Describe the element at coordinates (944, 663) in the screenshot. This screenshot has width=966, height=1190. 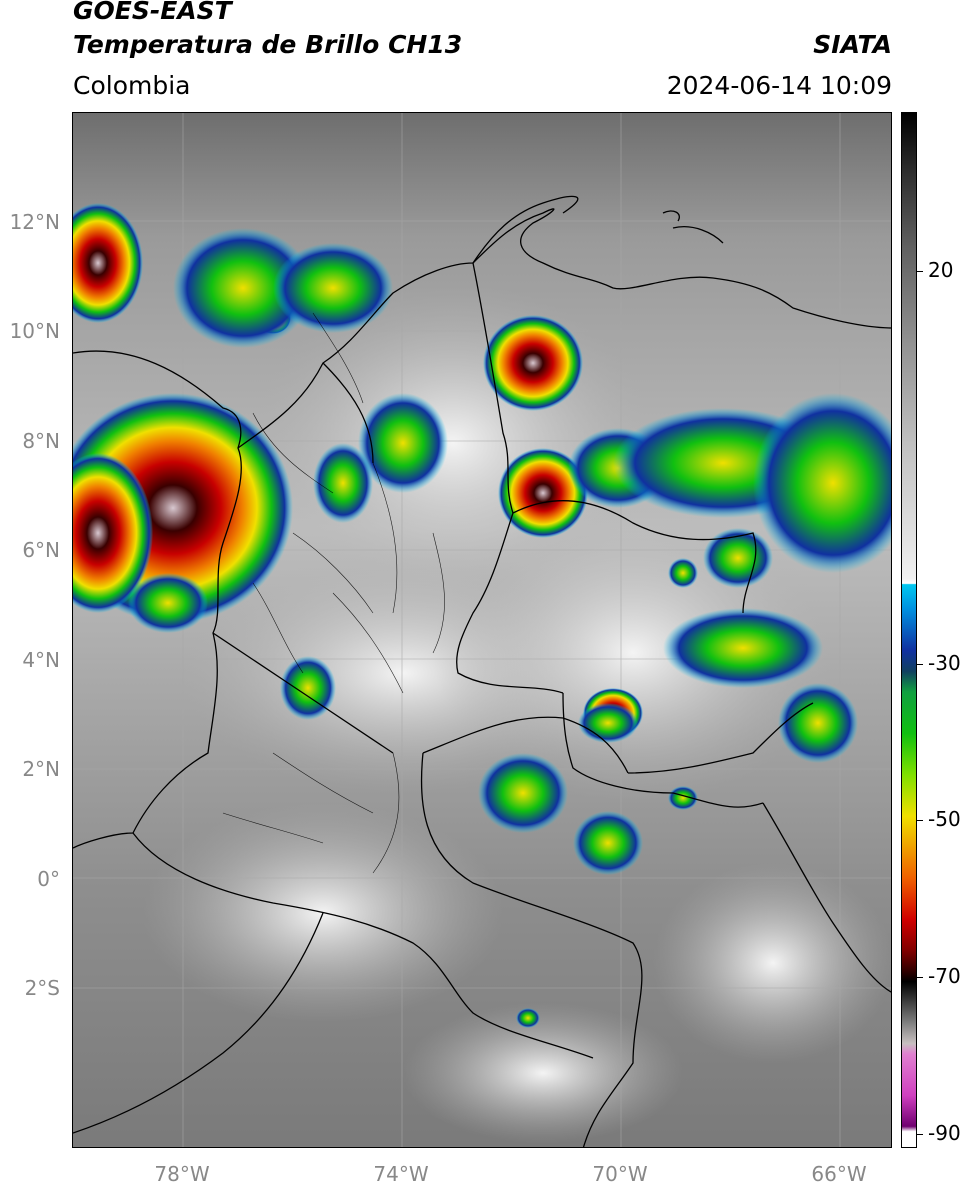
I see `colorbar-label-minus30: -30` at that location.